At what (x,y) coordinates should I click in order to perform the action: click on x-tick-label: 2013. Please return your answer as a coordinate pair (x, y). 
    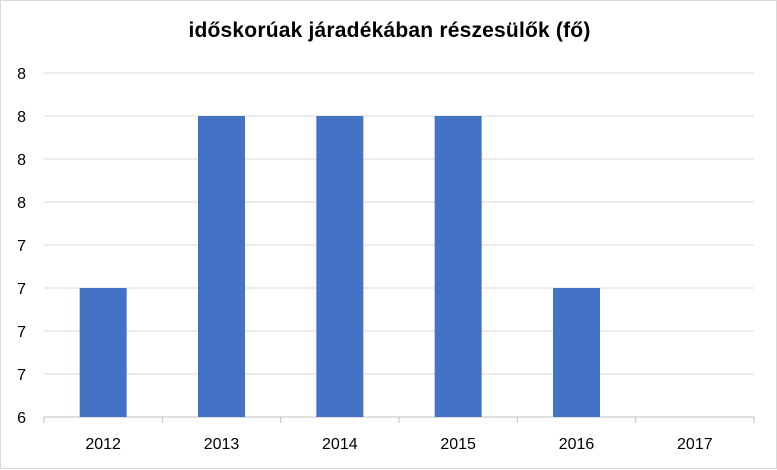
    Looking at the image, I should click on (222, 444).